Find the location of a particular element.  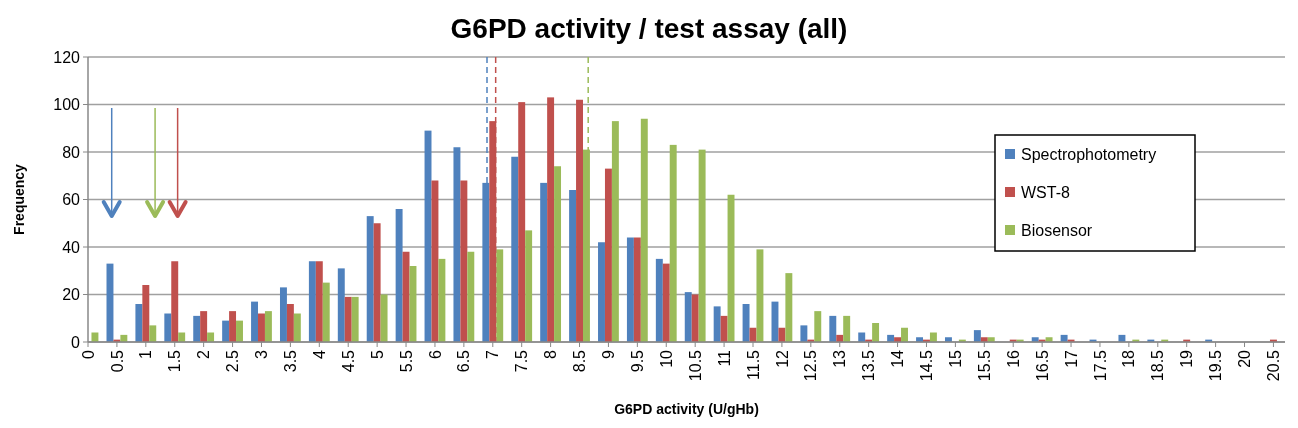

x-tick-label: 12 is located at coordinates (782, 358).